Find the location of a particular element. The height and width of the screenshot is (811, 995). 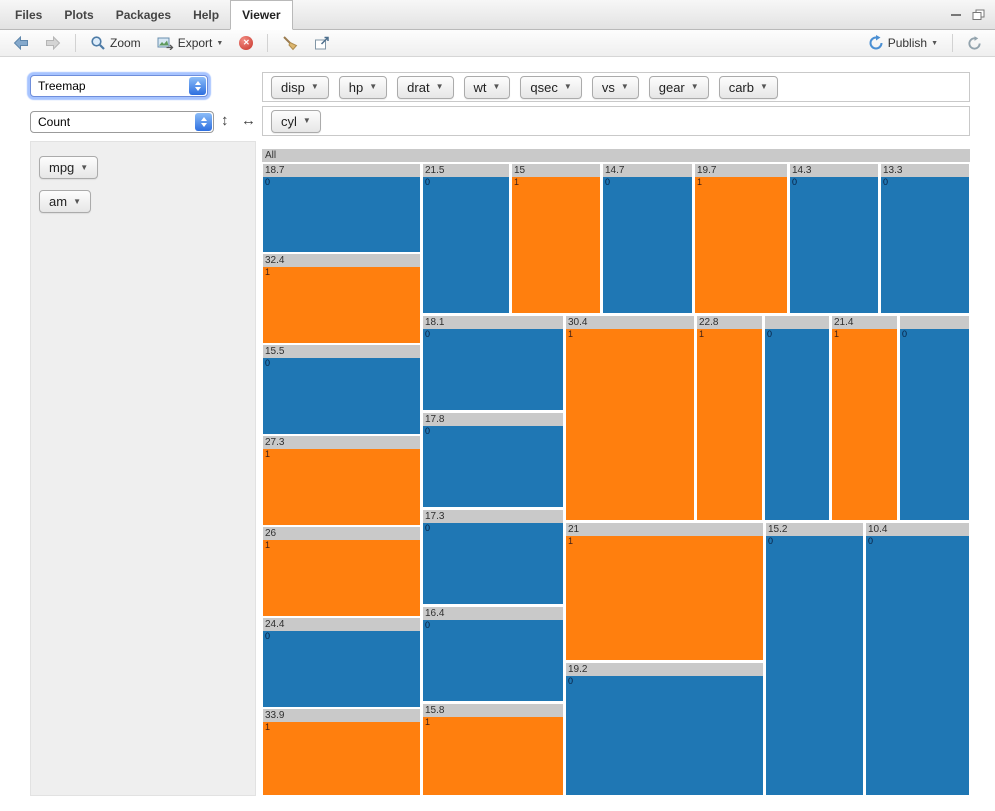

pane-window-controls is located at coordinates (967, 15).